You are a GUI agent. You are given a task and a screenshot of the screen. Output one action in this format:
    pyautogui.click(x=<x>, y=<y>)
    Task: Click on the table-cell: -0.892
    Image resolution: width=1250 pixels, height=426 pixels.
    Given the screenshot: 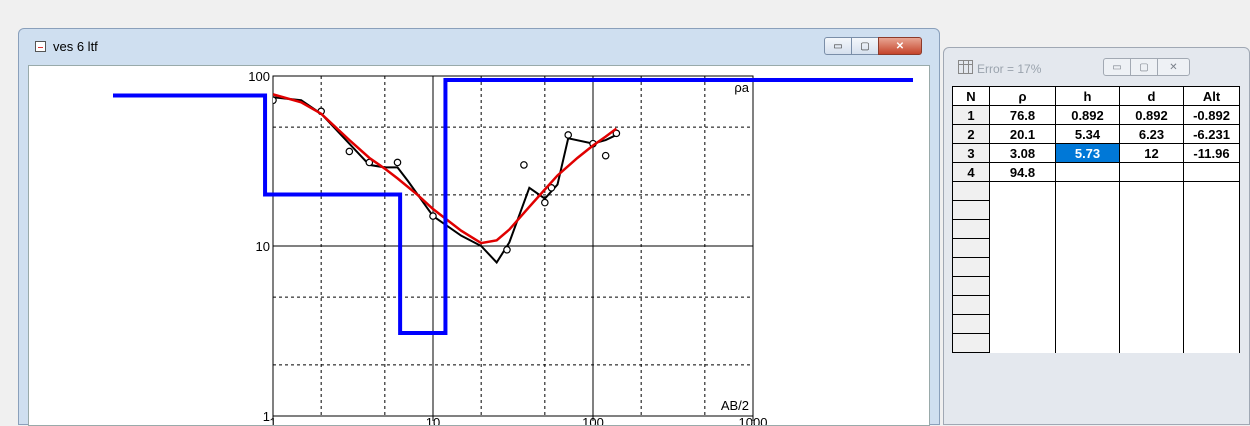 What is the action you would take?
    pyautogui.click(x=1211, y=115)
    